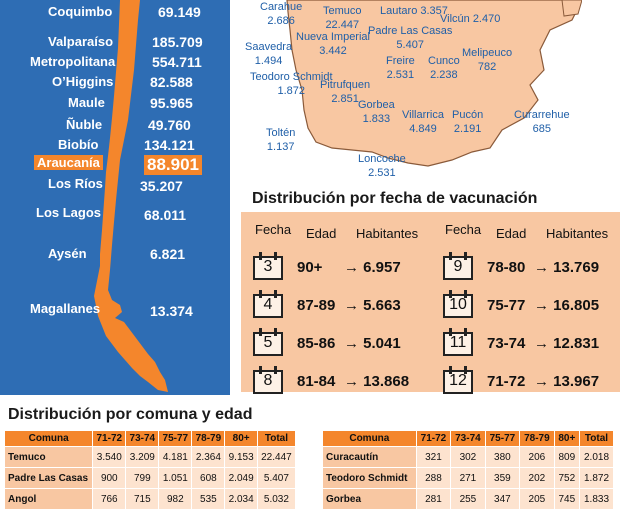 This screenshot has width=628, height=510. Describe the element at coordinates (567, 267) in the screenshot. I see `habitantes-value: → 13.769` at that location.